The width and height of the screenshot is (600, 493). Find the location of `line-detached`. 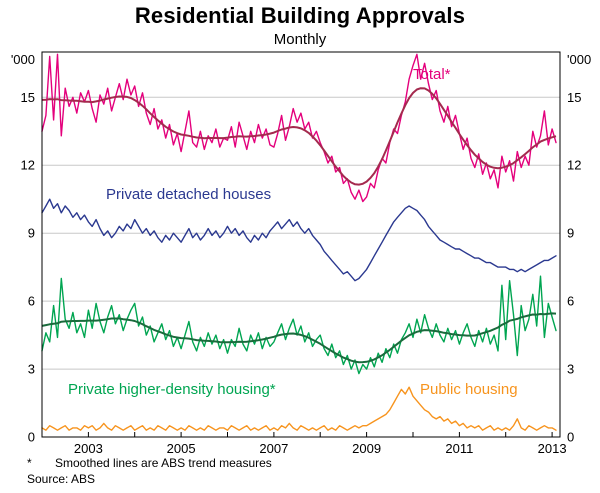

line-detached is located at coordinates (299, 240).